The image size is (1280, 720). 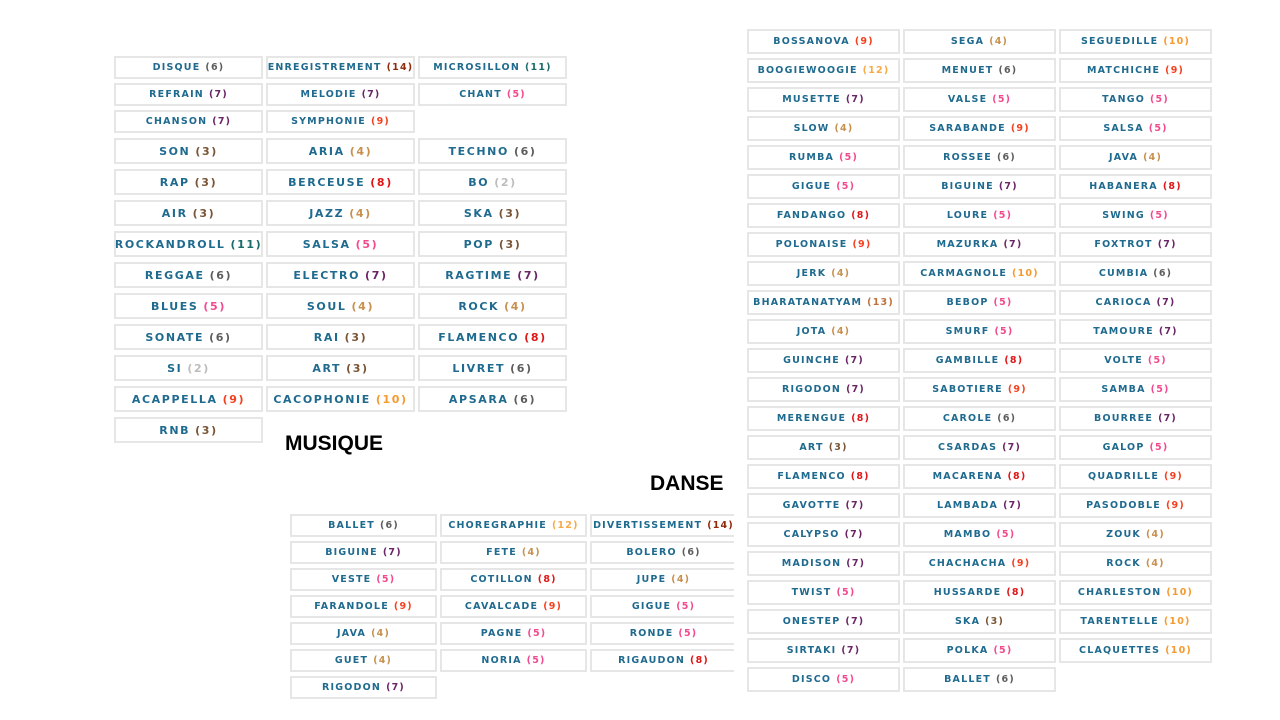 What do you see at coordinates (188, 244) in the screenshot?
I see `word-tag: ROCKANDROLL 11` at bounding box center [188, 244].